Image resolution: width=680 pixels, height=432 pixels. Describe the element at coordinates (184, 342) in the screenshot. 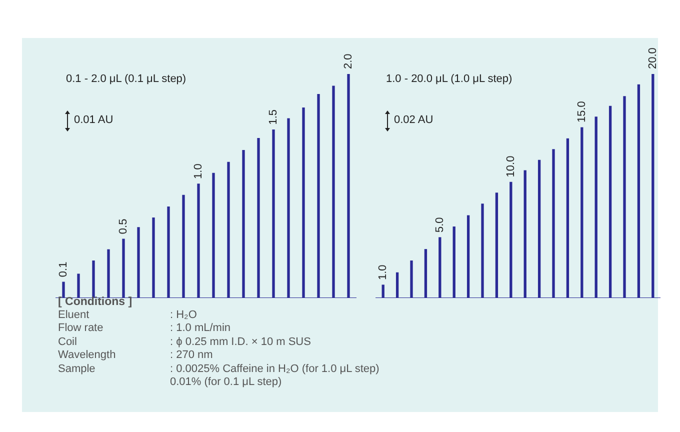

I see `text: Coil : ϕ 0.25 mm I.D. × 10 m SUS` at that location.